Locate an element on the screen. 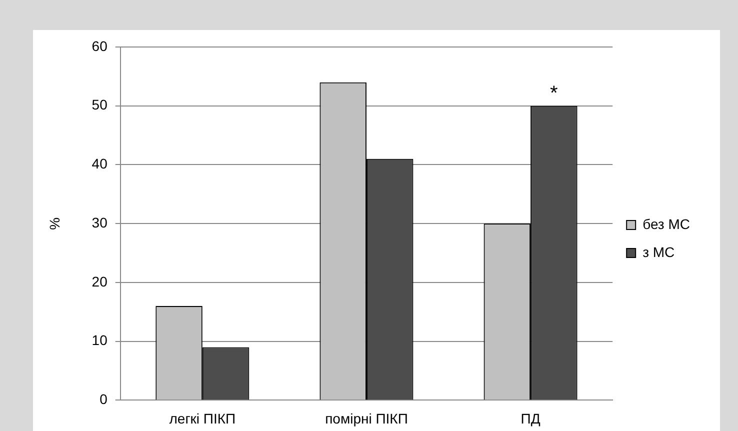 This screenshot has width=738, height=431. x-tick-label: помірні ПІКП is located at coordinates (366, 418).